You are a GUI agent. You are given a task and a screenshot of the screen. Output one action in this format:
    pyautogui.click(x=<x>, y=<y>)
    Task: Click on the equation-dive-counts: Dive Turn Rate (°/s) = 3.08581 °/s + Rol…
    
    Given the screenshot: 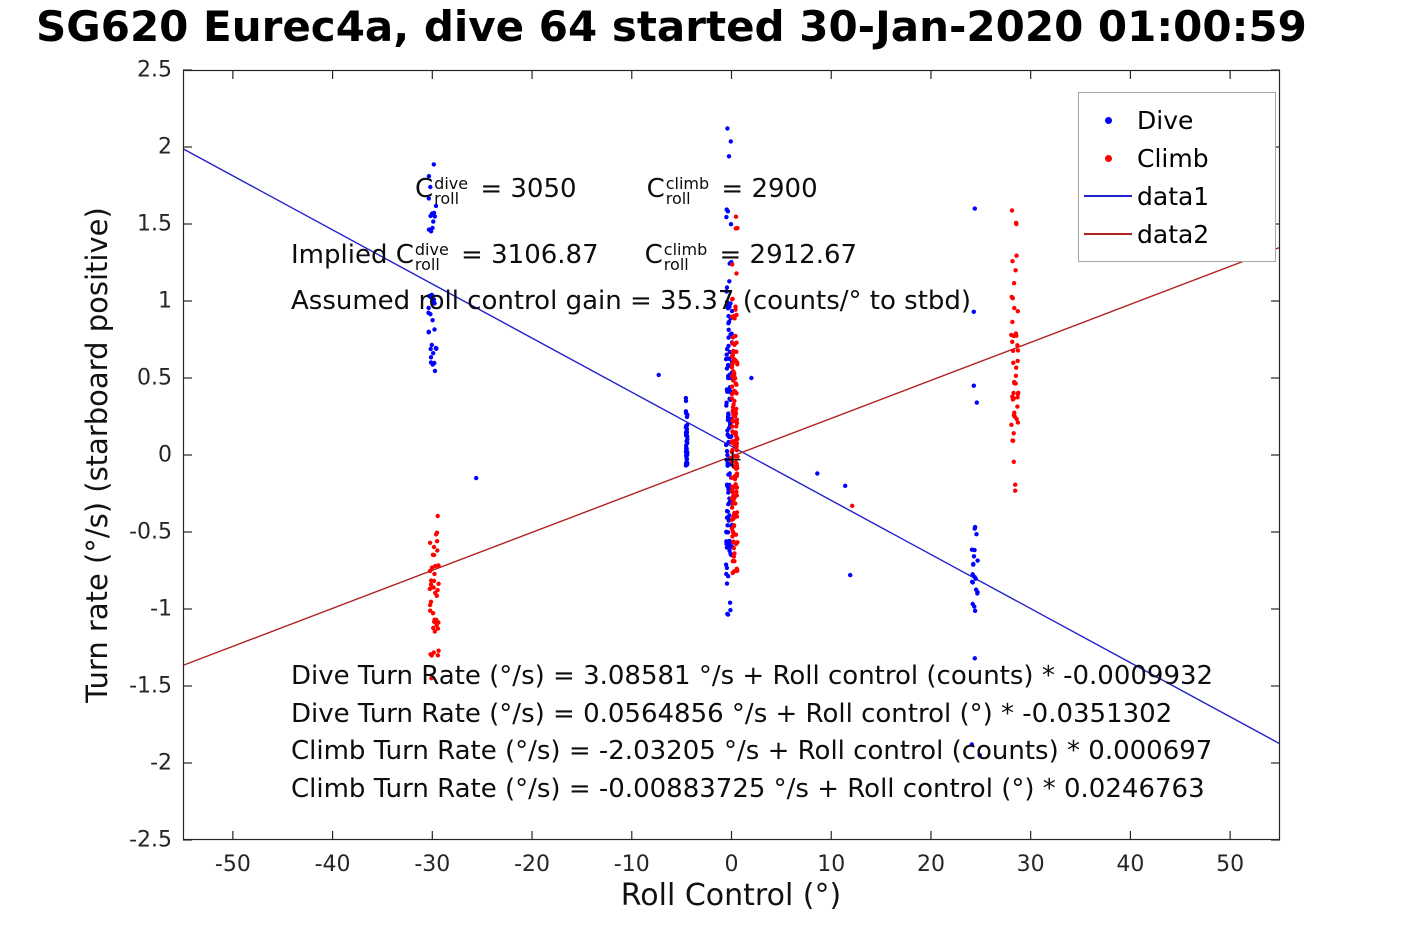 What is the action you would take?
    pyautogui.click(x=752, y=676)
    